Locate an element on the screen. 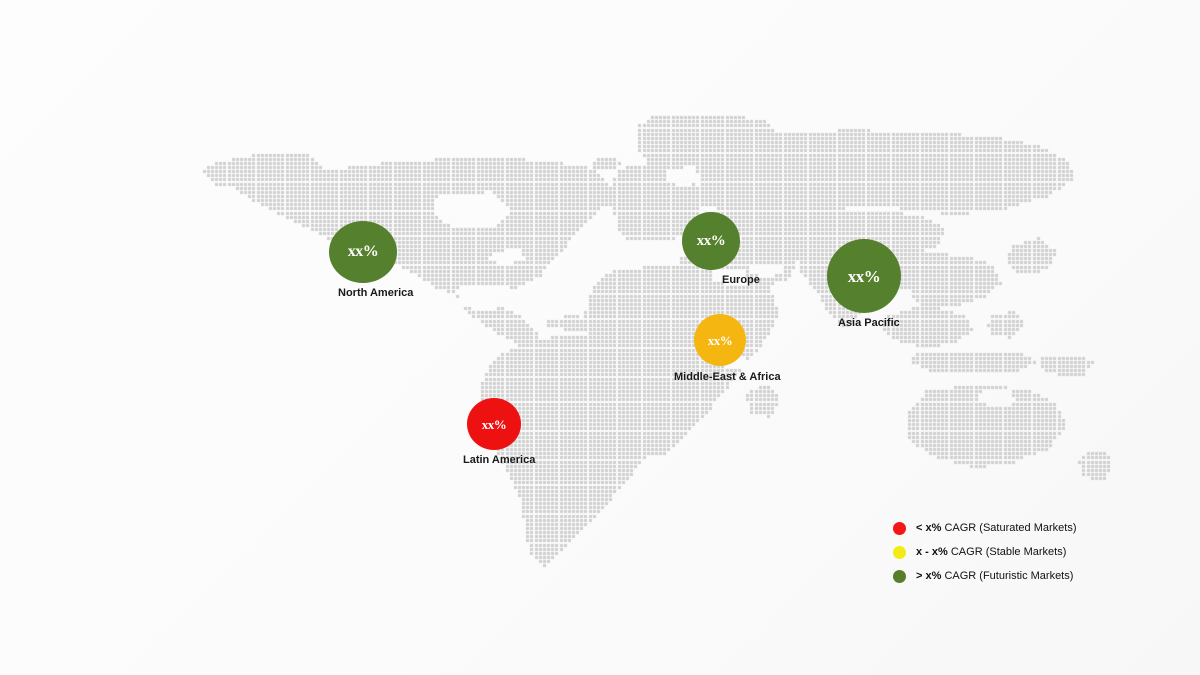 The width and height of the screenshot is (1200, 675). region-value-europe: xx% is located at coordinates (711, 240).